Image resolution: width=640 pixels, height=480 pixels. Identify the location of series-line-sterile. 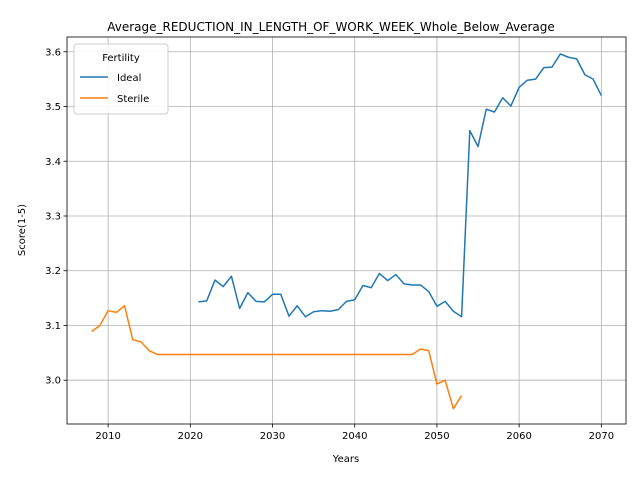
(277, 357).